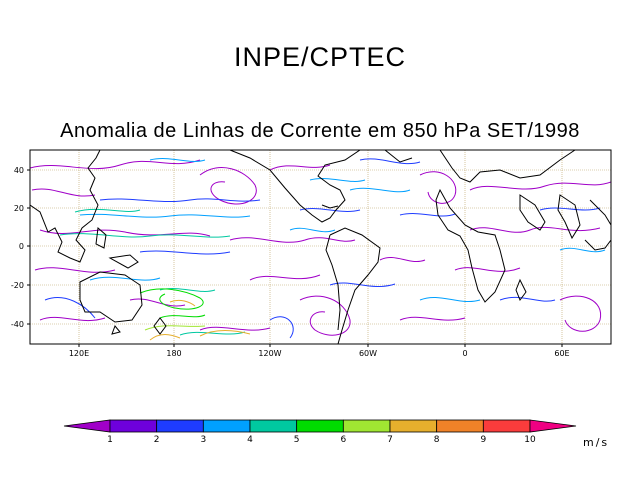  What do you see at coordinates (596, 442) in the screenshot?
I see `colorbar-unit: m/s` at bounding box center [596, 442].